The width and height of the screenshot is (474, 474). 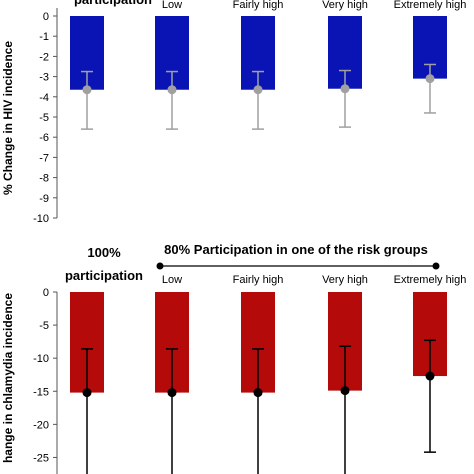 I want to click on hiv-ytick-label: -8, so click(x=44, y=179).